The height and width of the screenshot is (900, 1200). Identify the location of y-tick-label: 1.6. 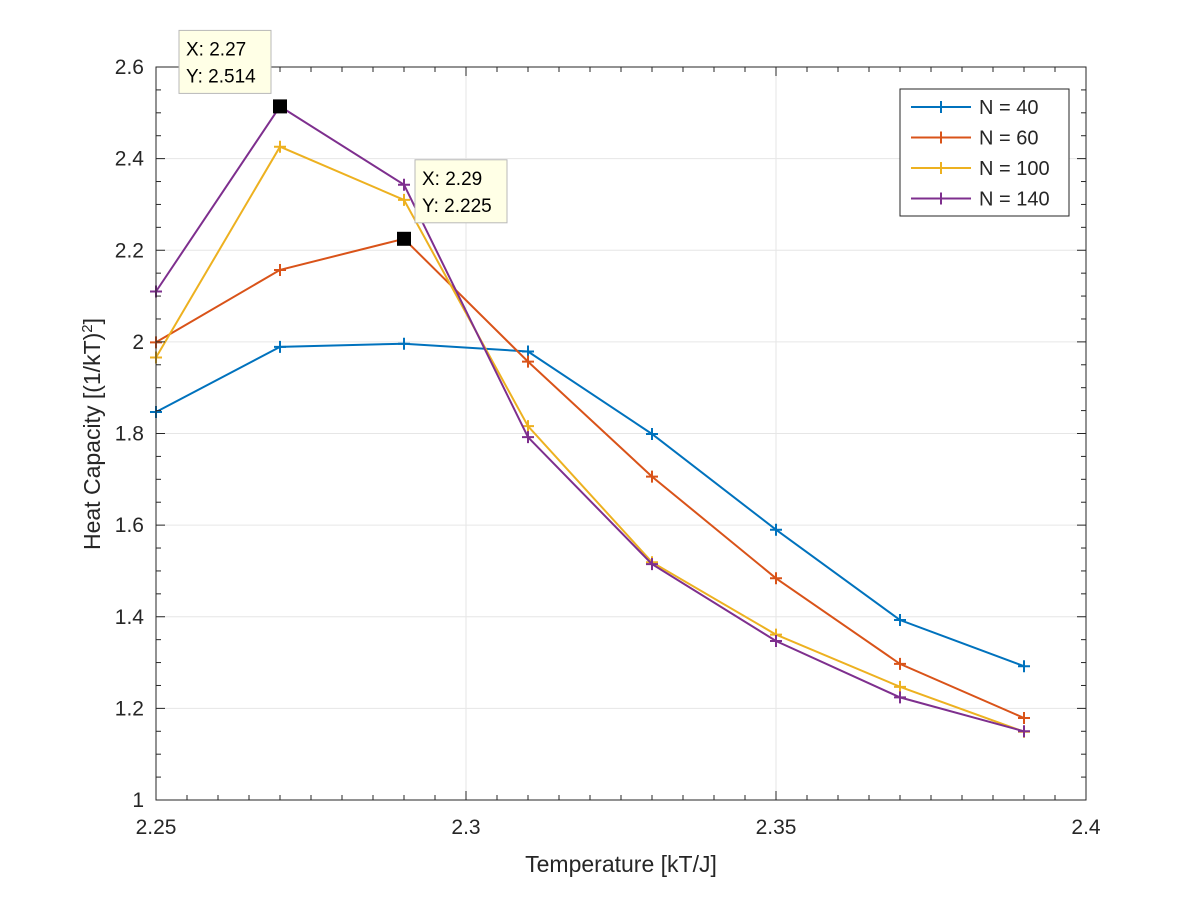
(129, 525).